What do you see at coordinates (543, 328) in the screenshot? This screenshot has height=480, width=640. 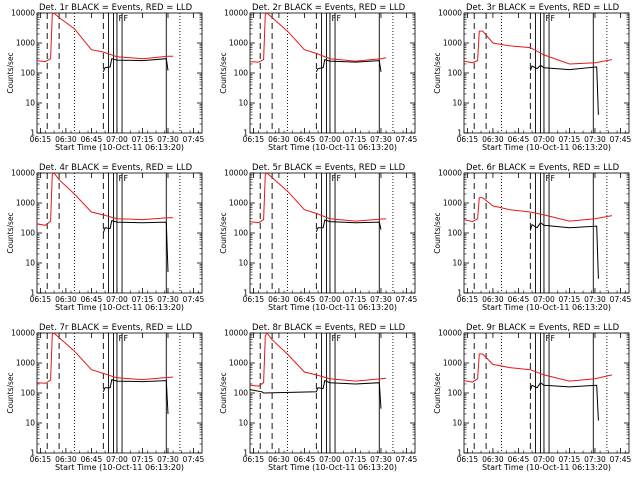 I see `panel-title: Det. 9r BLACK = Events, RED = LLD` at bounding box center [543, 328].